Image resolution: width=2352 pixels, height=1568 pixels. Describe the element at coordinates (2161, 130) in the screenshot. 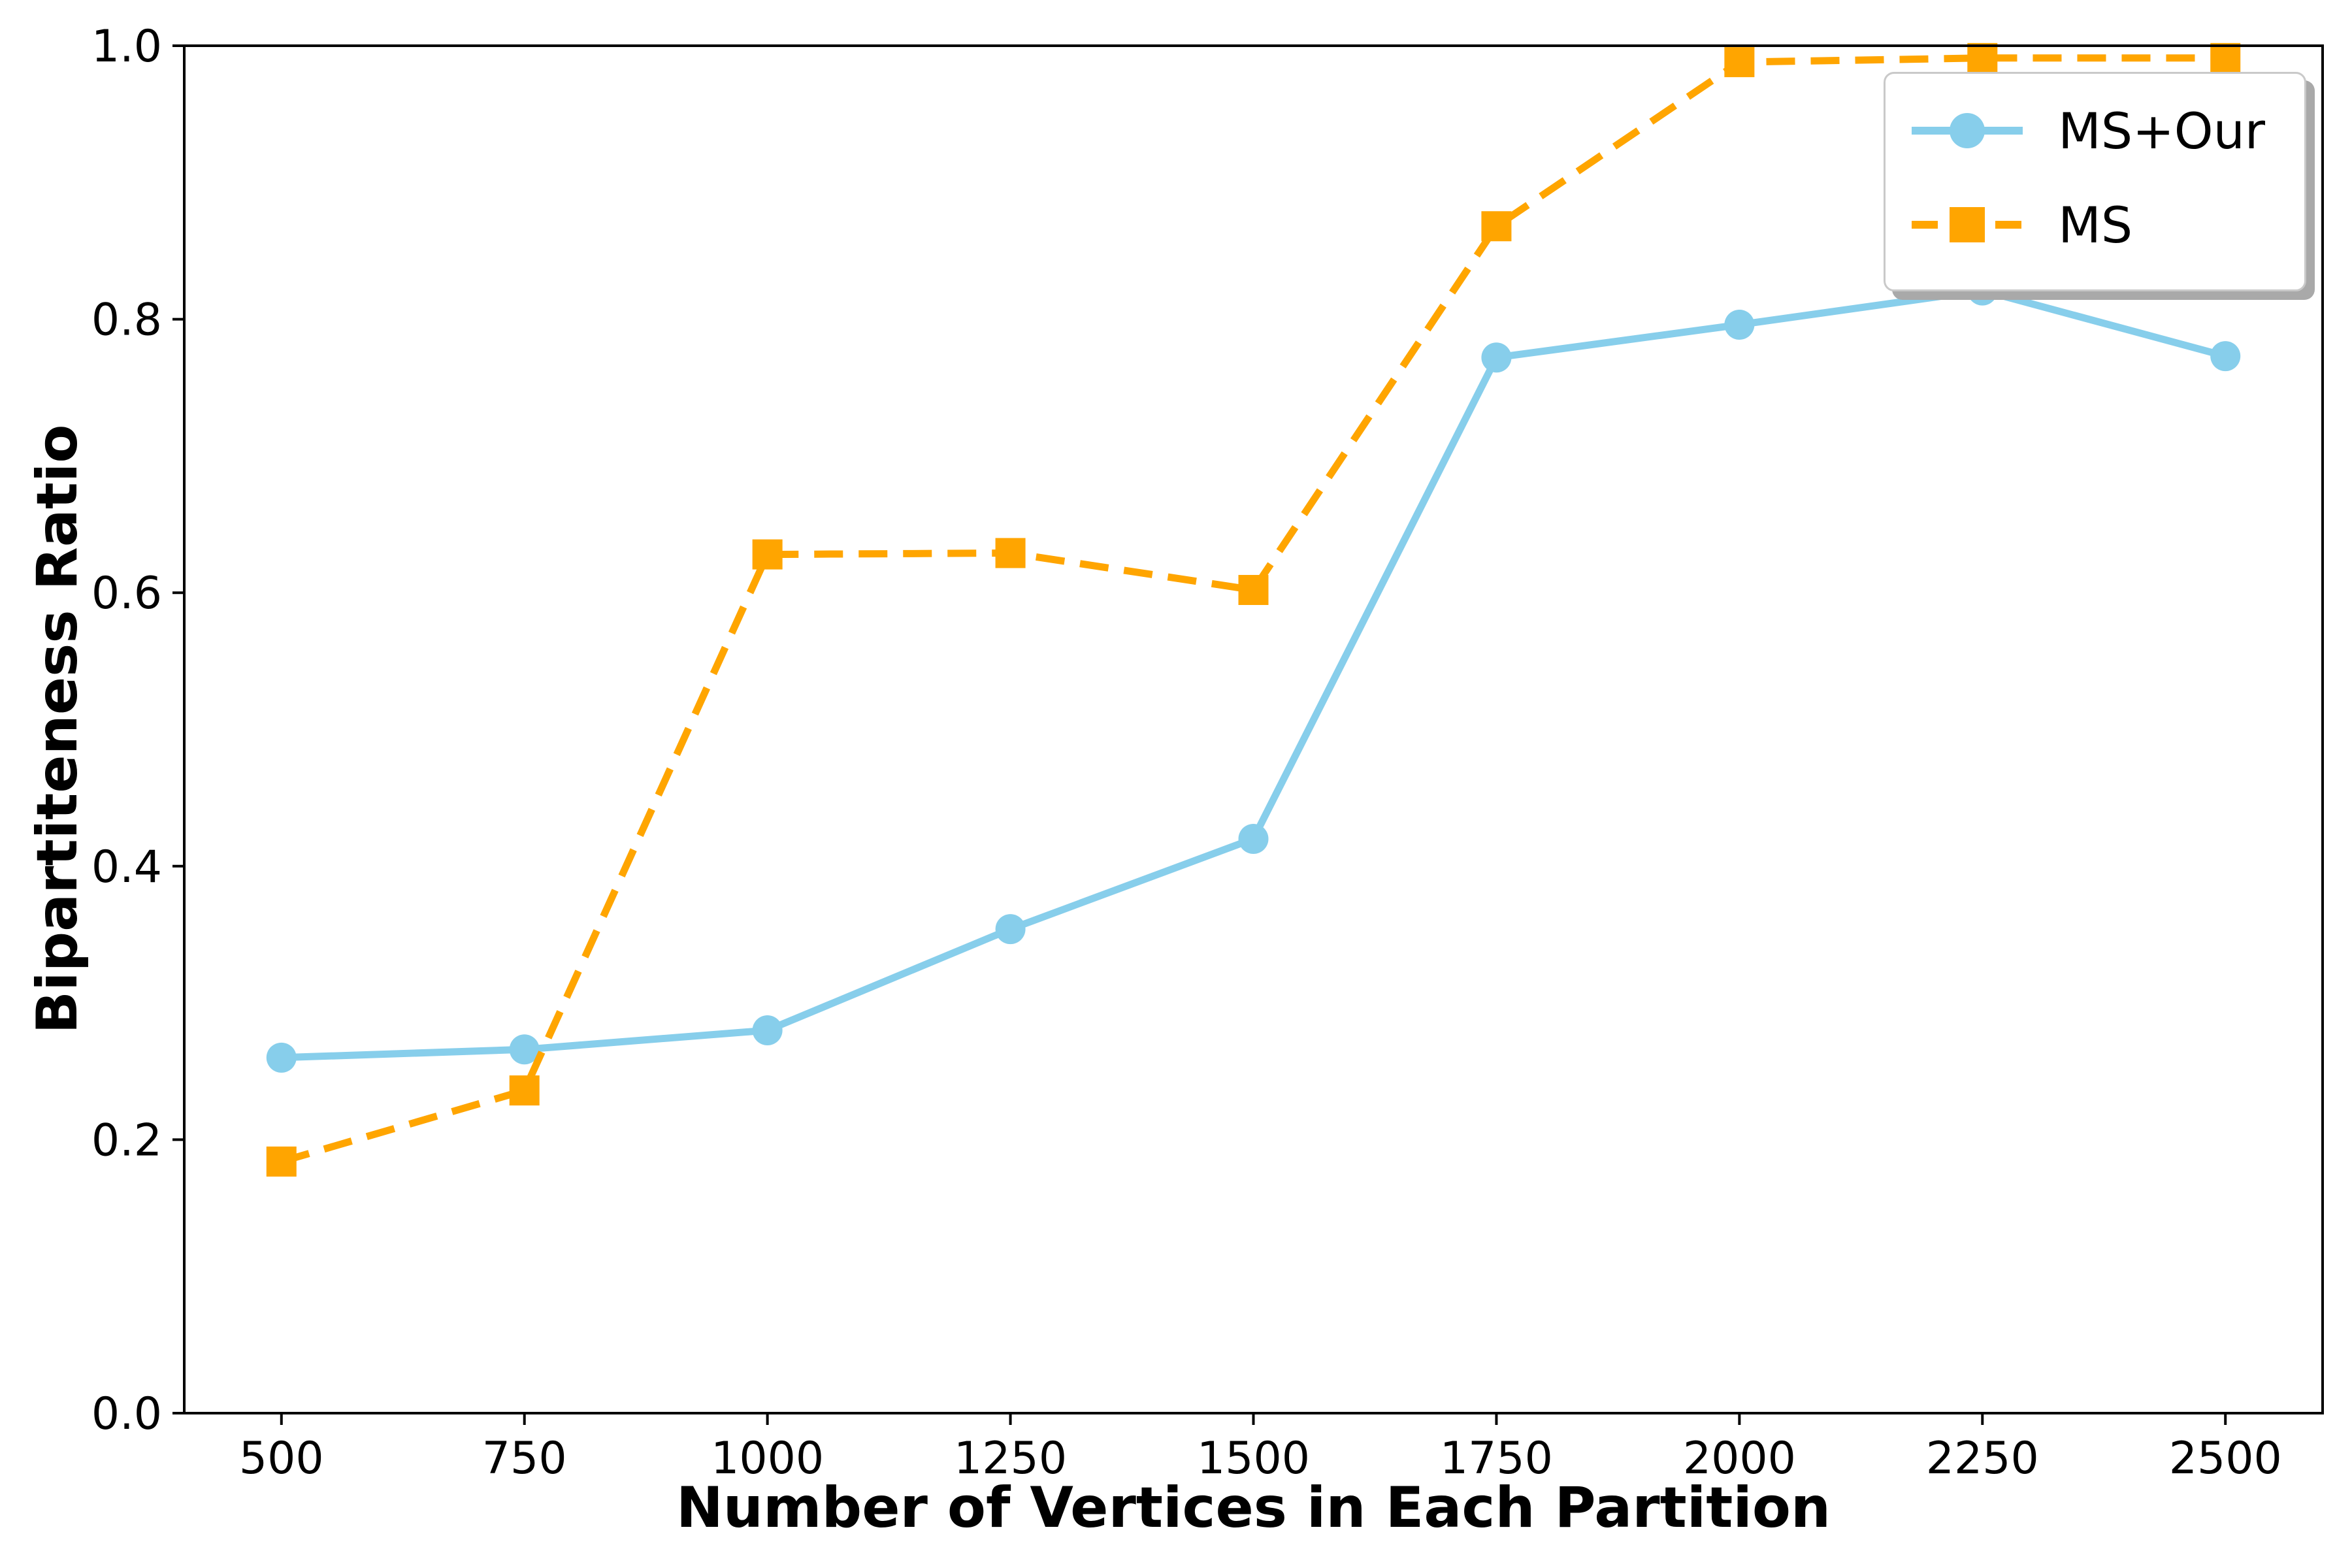

I see `legend-label-ms-our: MS+Our` at that location.